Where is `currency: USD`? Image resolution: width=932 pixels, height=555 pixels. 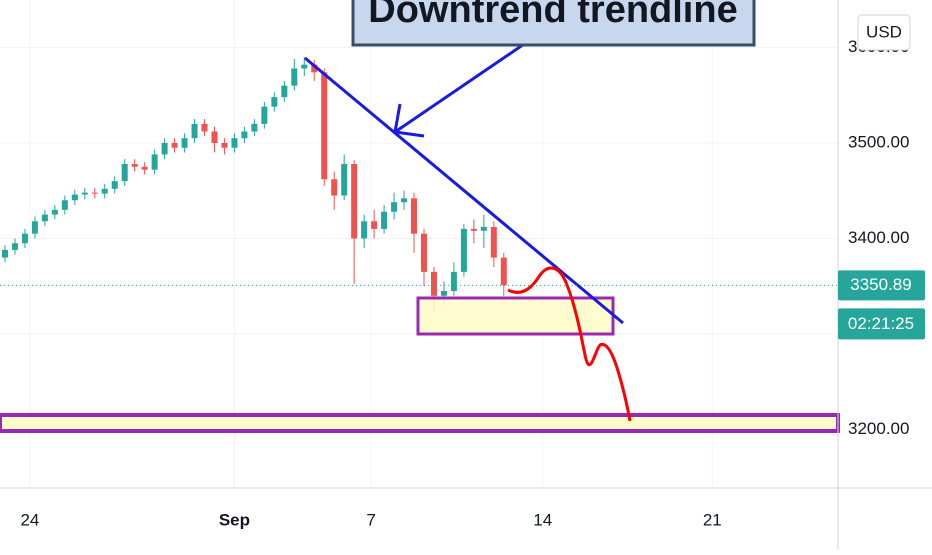 currency: USD is located at coordinates (884, 31).